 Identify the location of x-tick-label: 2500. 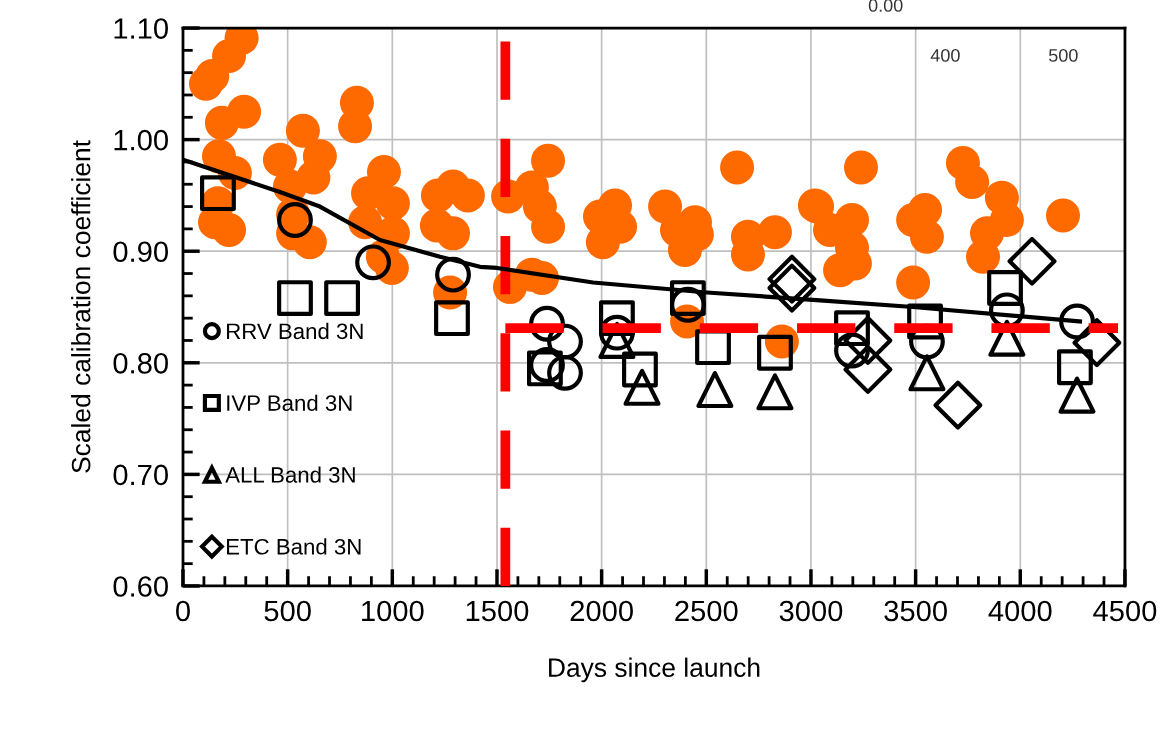
(706, 611).